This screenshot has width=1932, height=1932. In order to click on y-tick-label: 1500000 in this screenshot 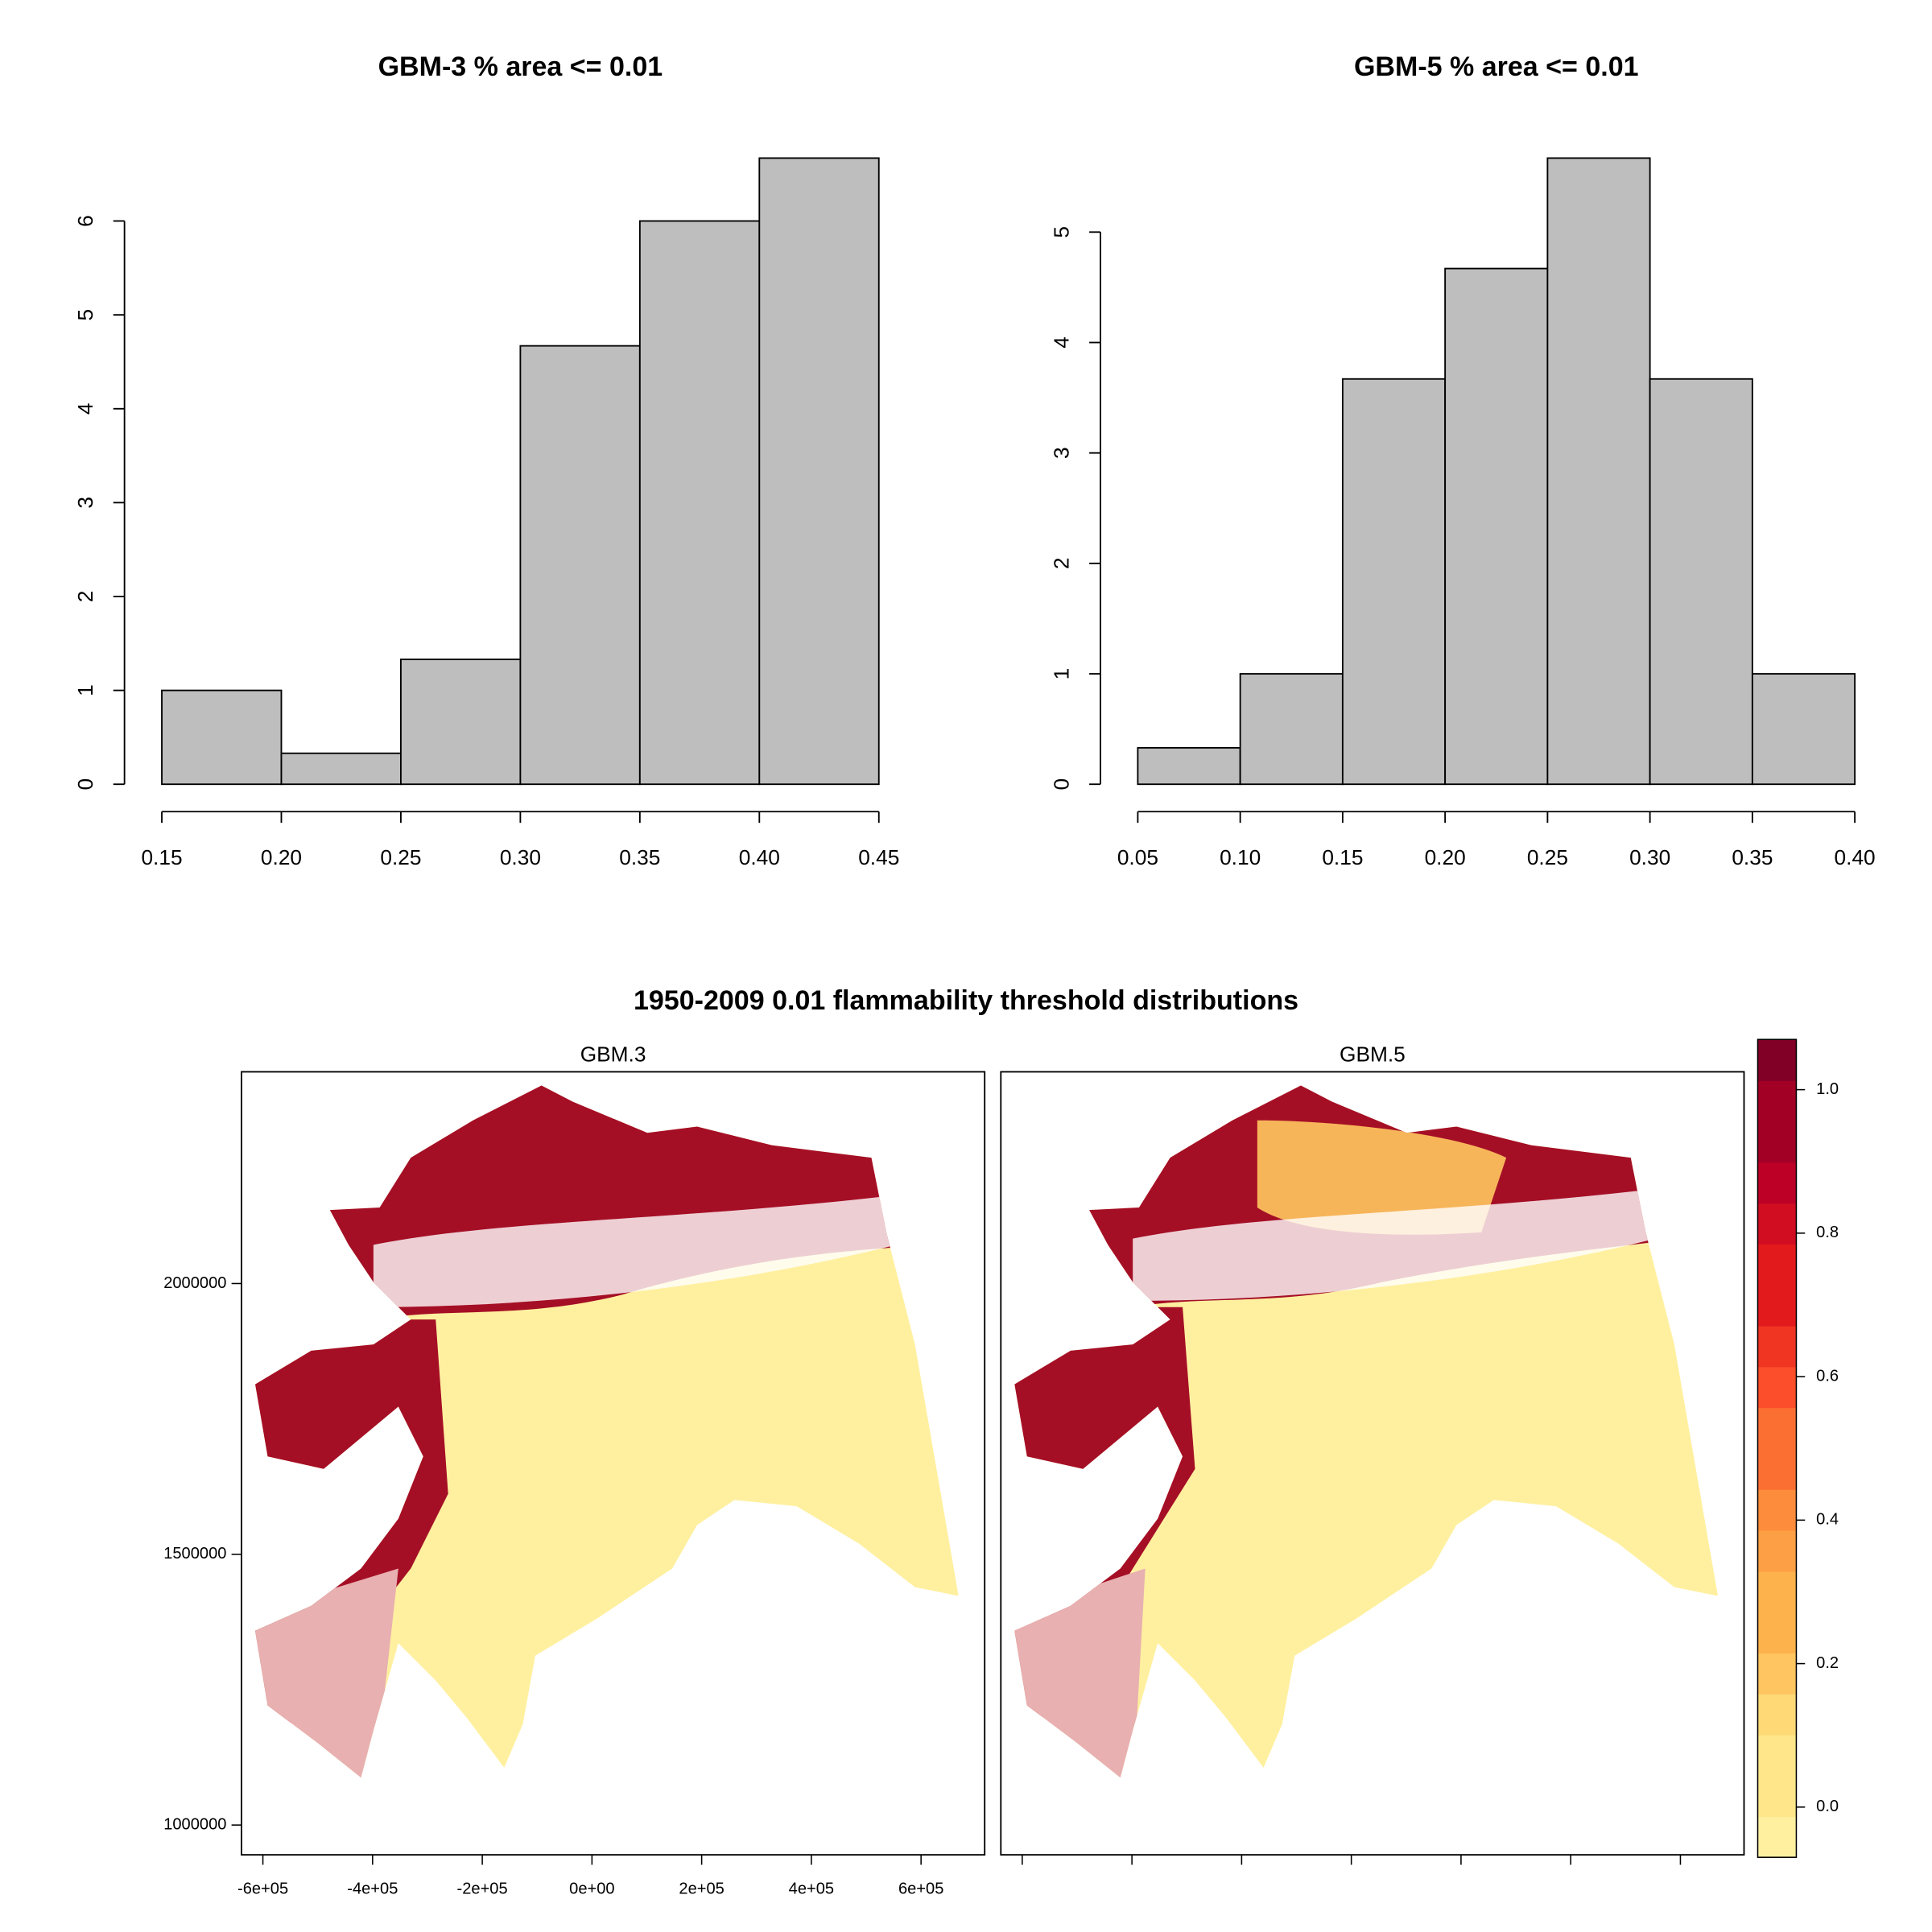, I will do `click(194, 1554)`.